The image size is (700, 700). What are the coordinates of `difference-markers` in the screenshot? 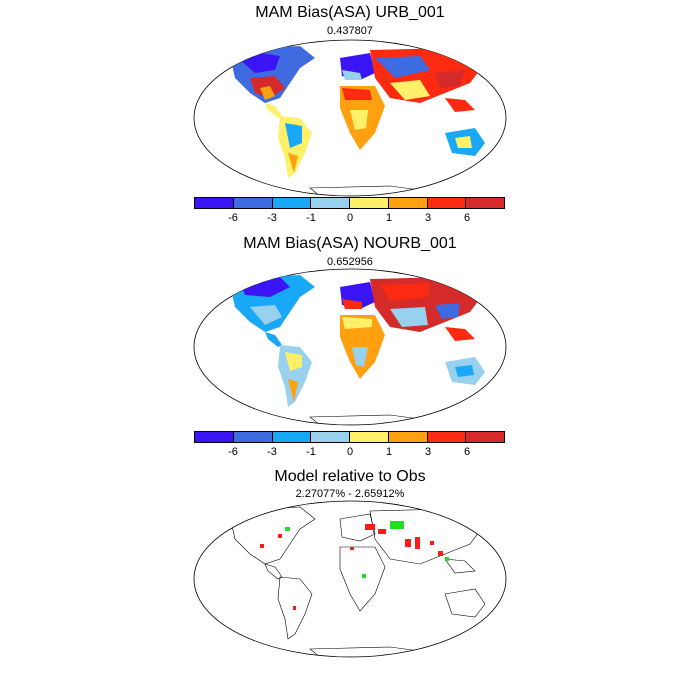 It's located at (354, 565).